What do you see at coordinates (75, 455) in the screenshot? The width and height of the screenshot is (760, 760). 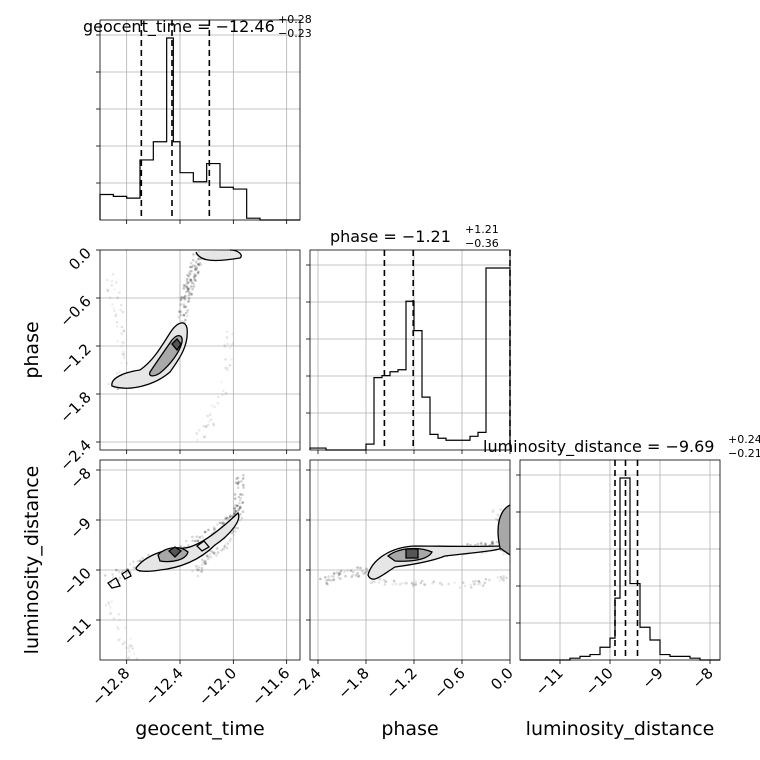 I see `ytick-label-phase: −2.4` at bounding box center [75, 455].